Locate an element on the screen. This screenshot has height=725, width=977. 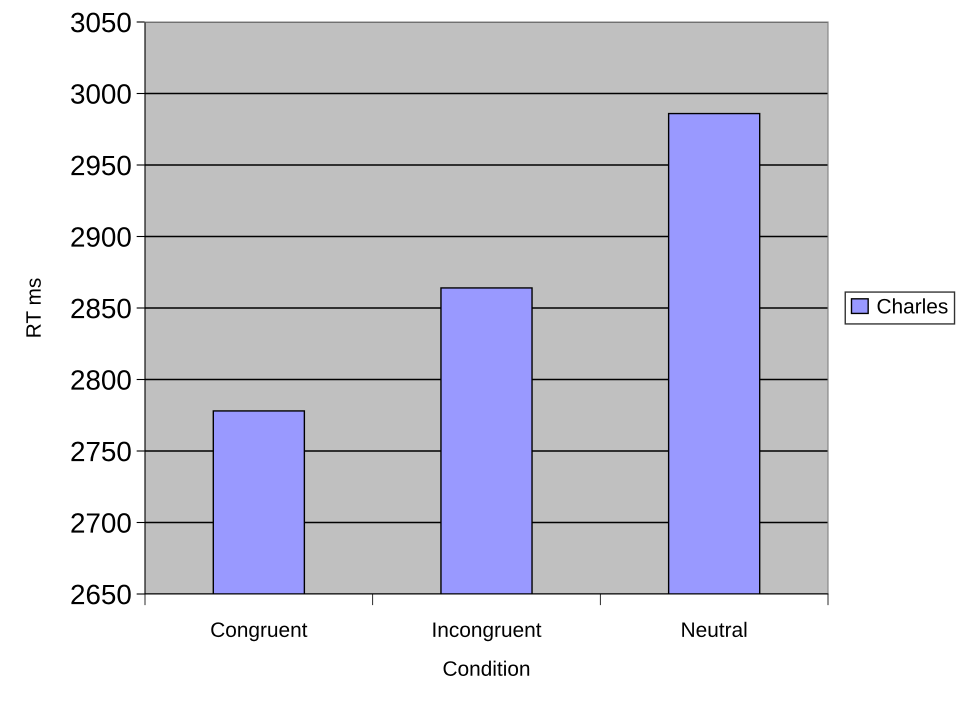
y-tick-label: 2850 is located at coordinates (101, 308).